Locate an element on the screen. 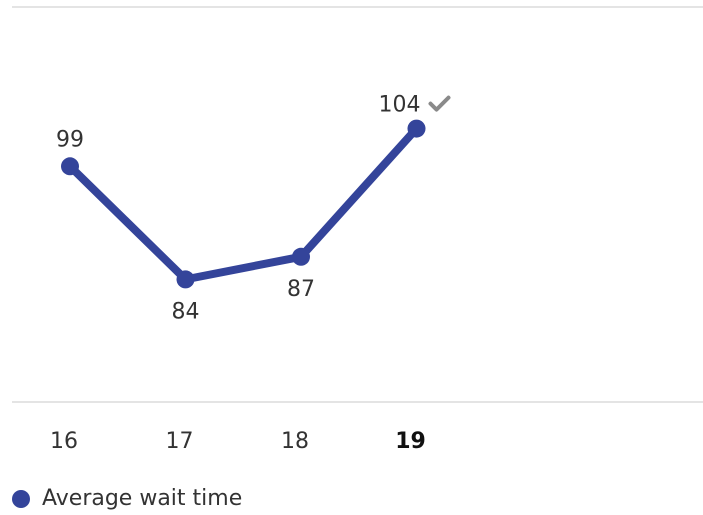 The image size is (703, 515). x-tick-label-19: 19 is located at coordinates (410, 441).